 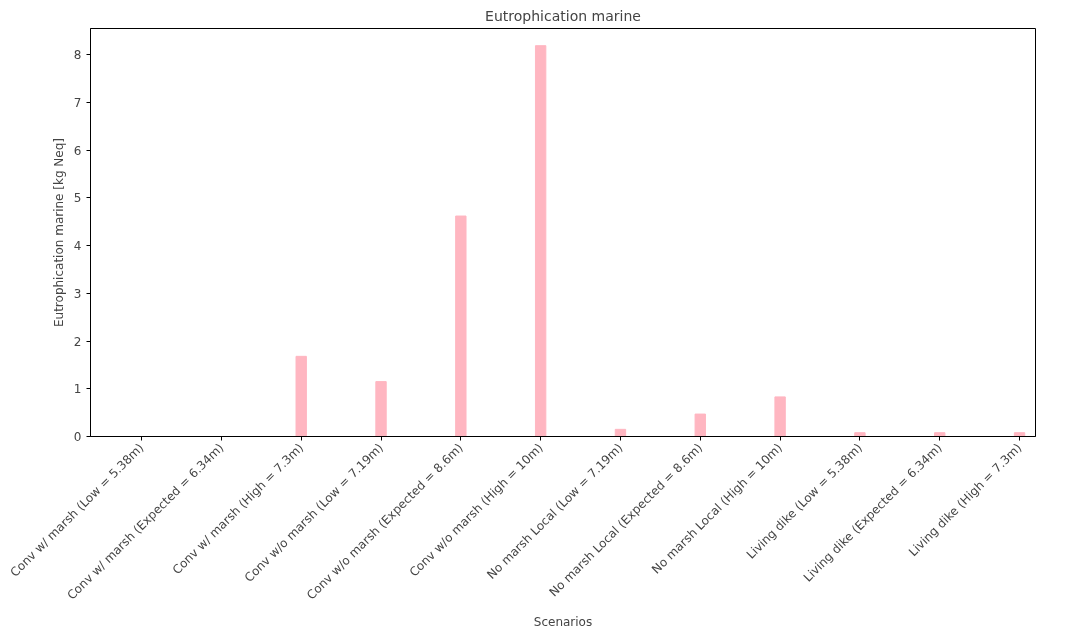 I want to click on y-tick-label: 8, so click(x=77, y=55).